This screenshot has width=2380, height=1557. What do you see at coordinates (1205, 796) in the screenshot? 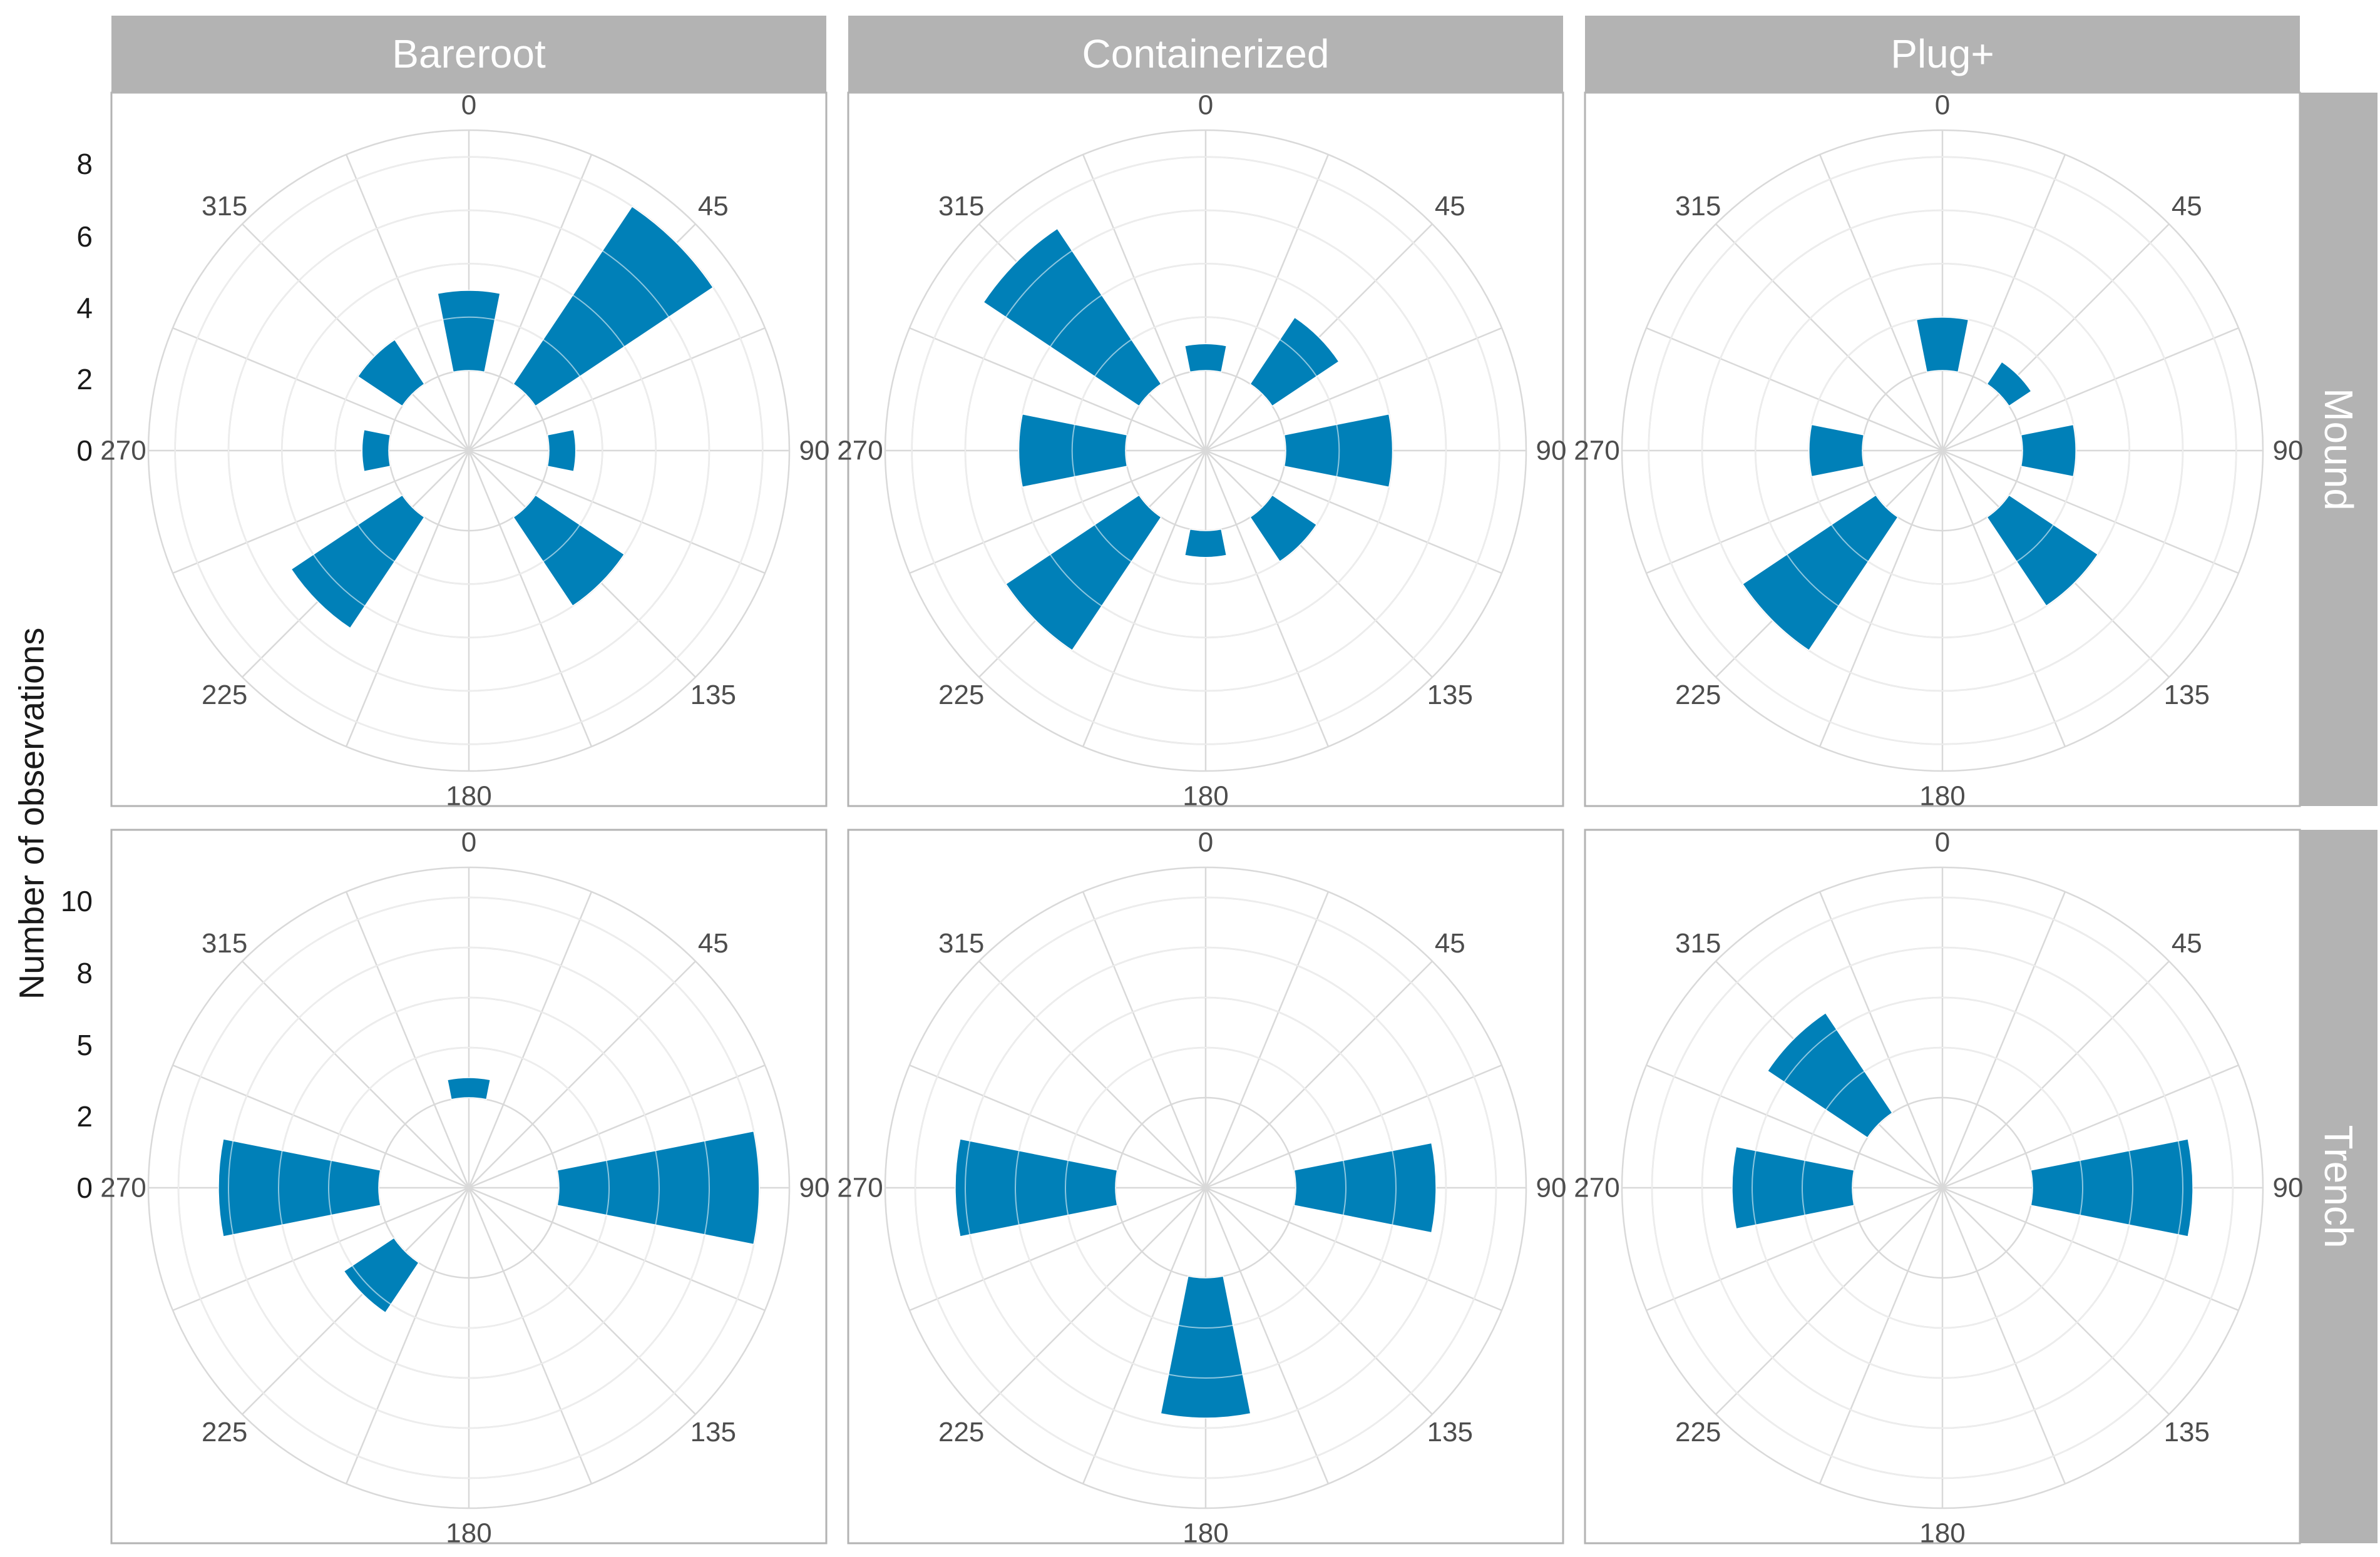
I see `panel-containerized-mound-angle-label-180: 180` at bounding box center [1205, 796].